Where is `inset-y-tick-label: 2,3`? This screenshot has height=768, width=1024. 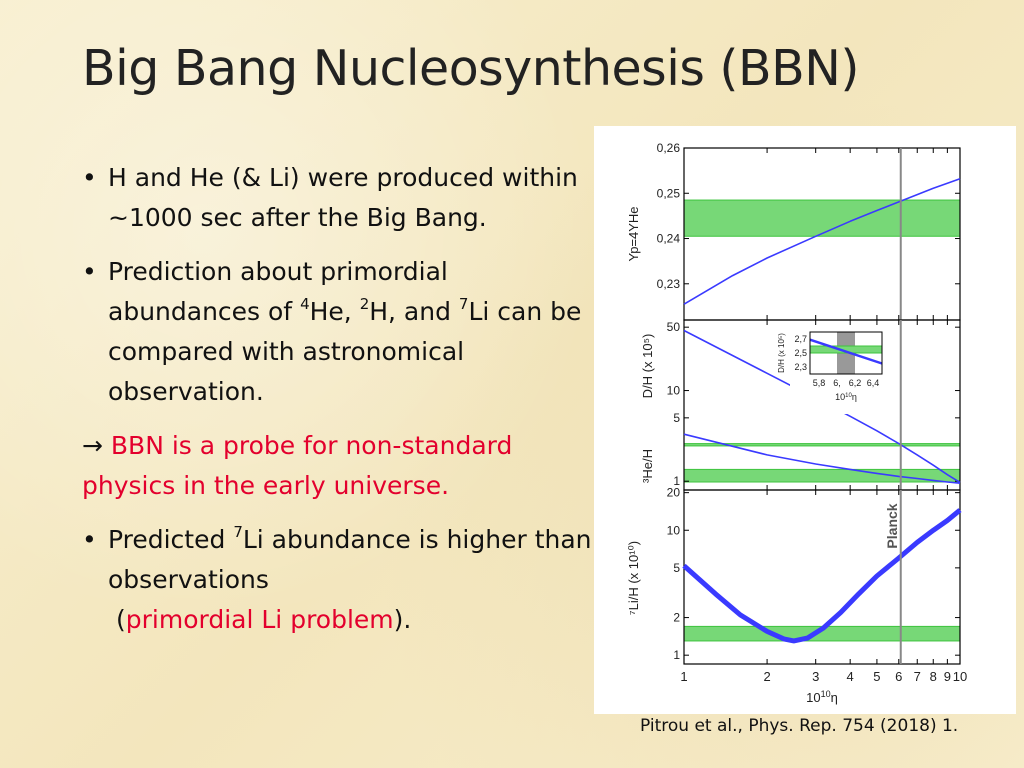
inset-y-tick-label: 2,3 is located at coordinates (800, 367).